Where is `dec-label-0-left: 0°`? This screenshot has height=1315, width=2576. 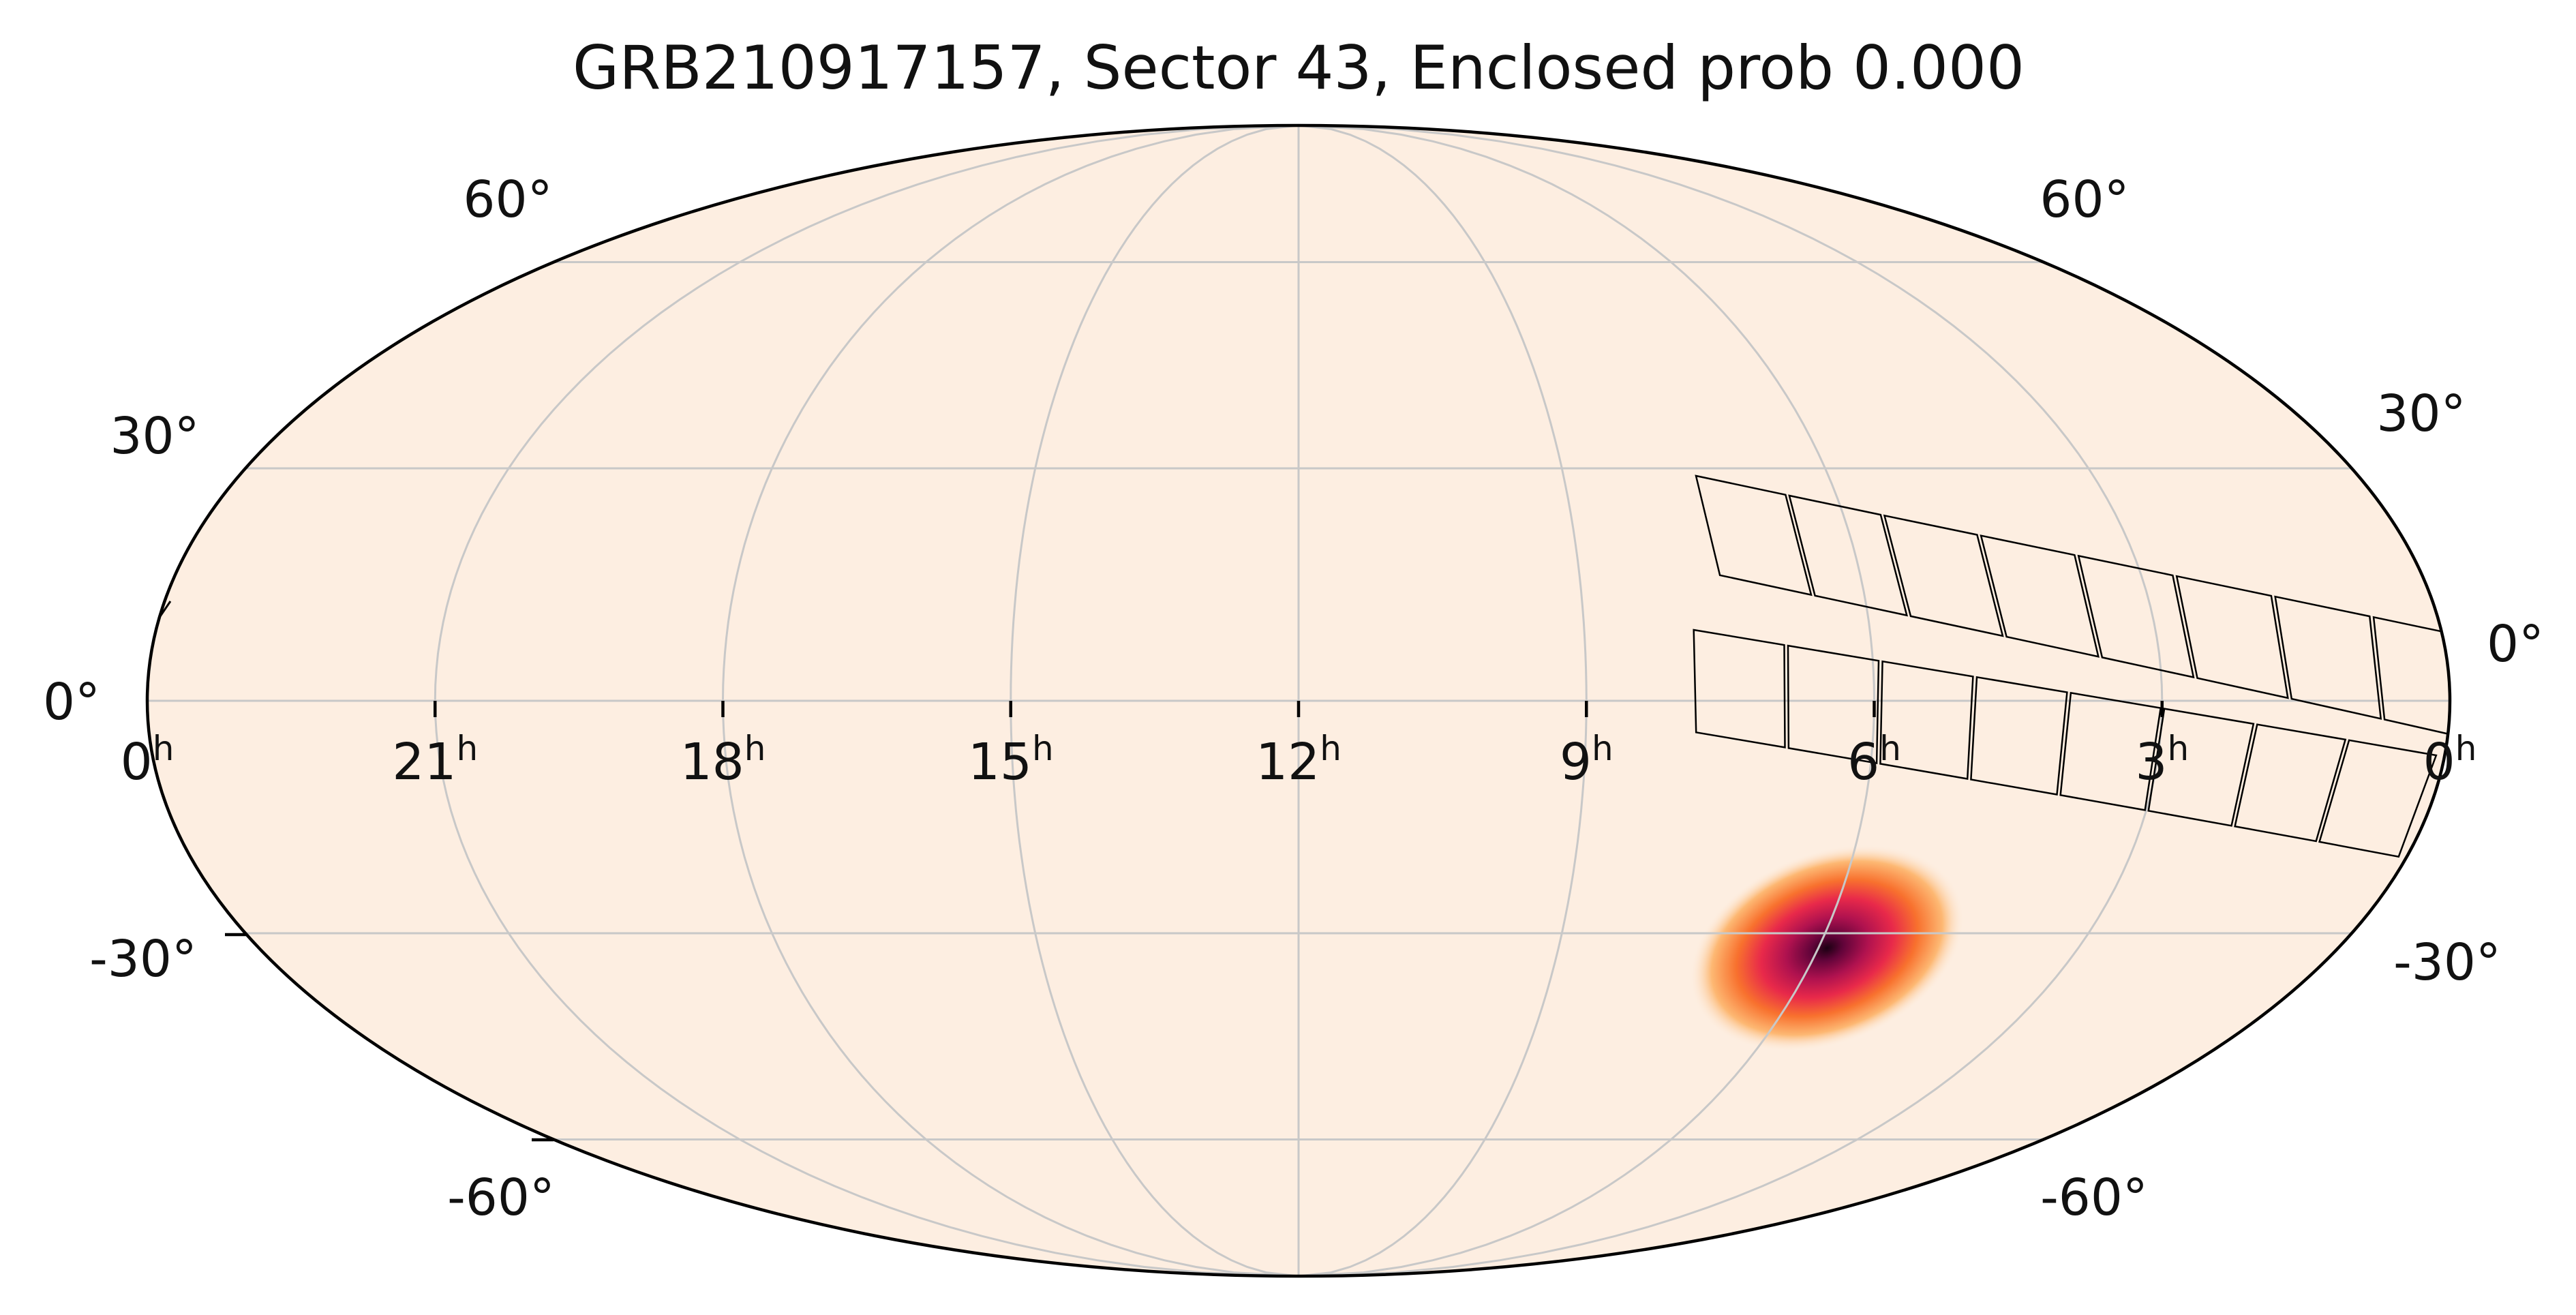
dec-label-0-left: 0° is located at coordinates (72, 702).